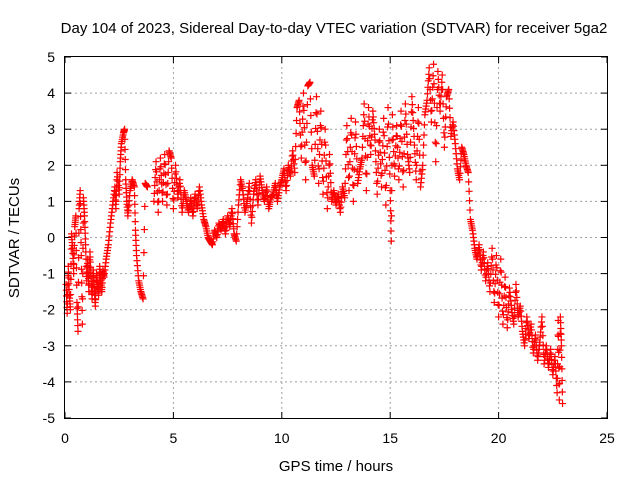  I want to click on x-tick-label: 25, so click(607, 438).